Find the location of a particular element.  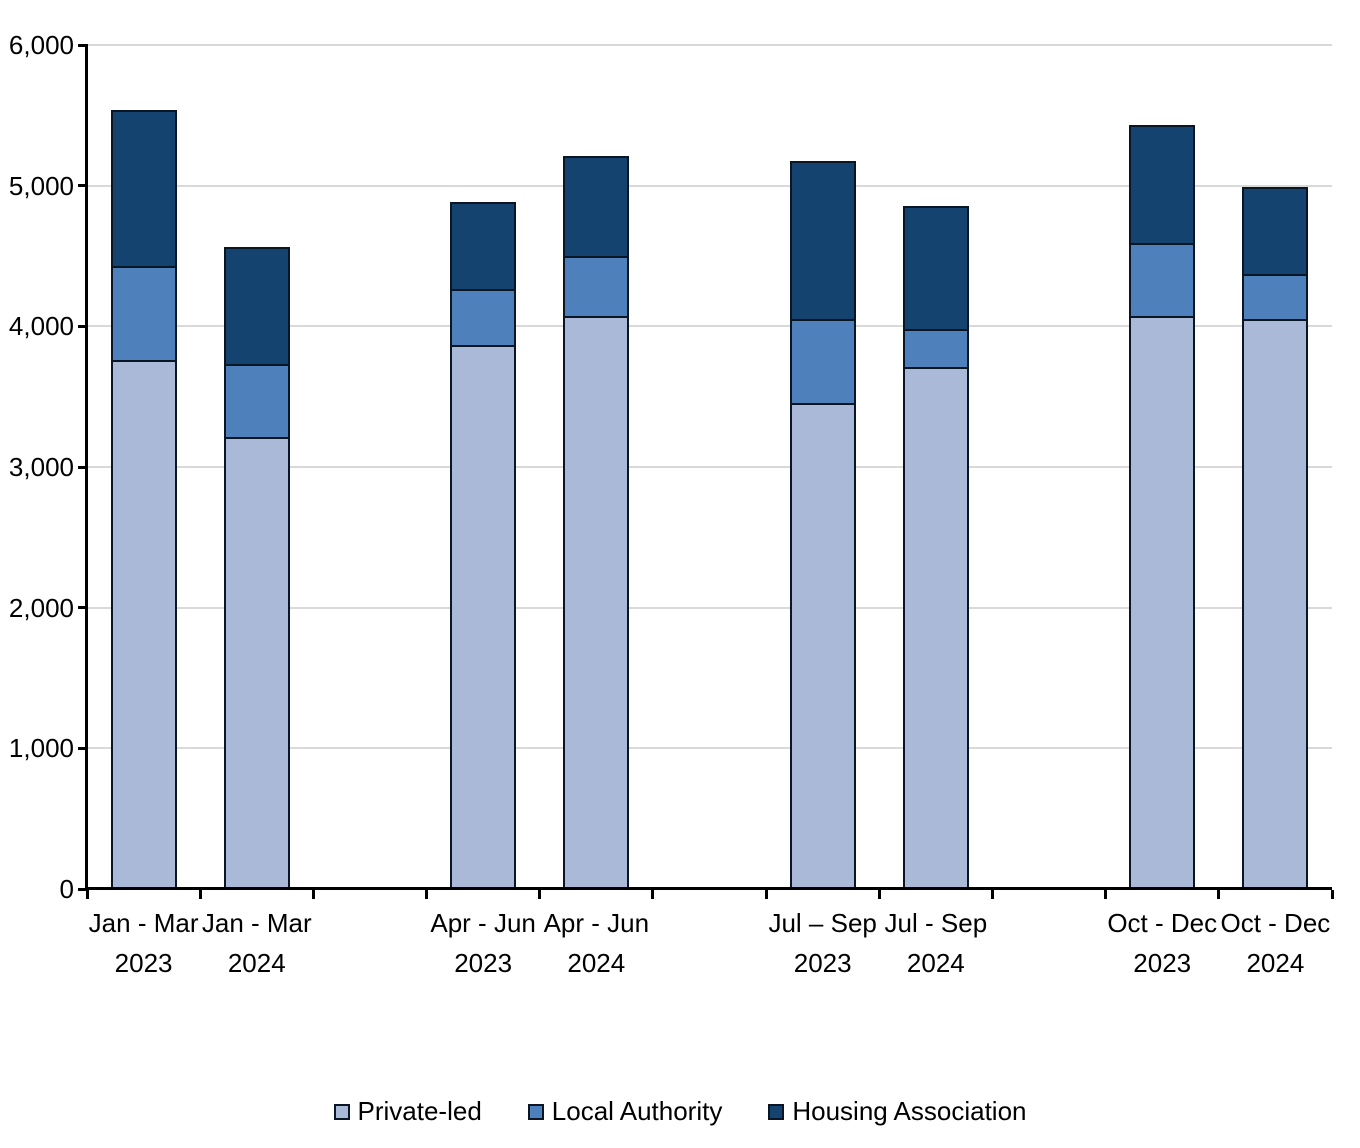

x-axis-category-label: Jul - Sep 2024 is located at coordinates (936, 943).